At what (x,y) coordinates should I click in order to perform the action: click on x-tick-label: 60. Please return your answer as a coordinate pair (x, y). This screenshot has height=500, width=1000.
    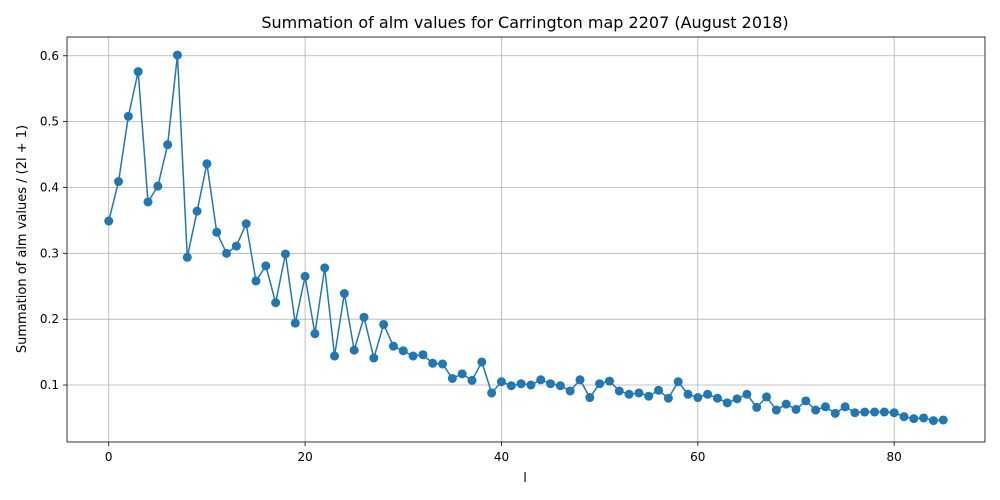
    Looking at the image, I should click on (697, 457).